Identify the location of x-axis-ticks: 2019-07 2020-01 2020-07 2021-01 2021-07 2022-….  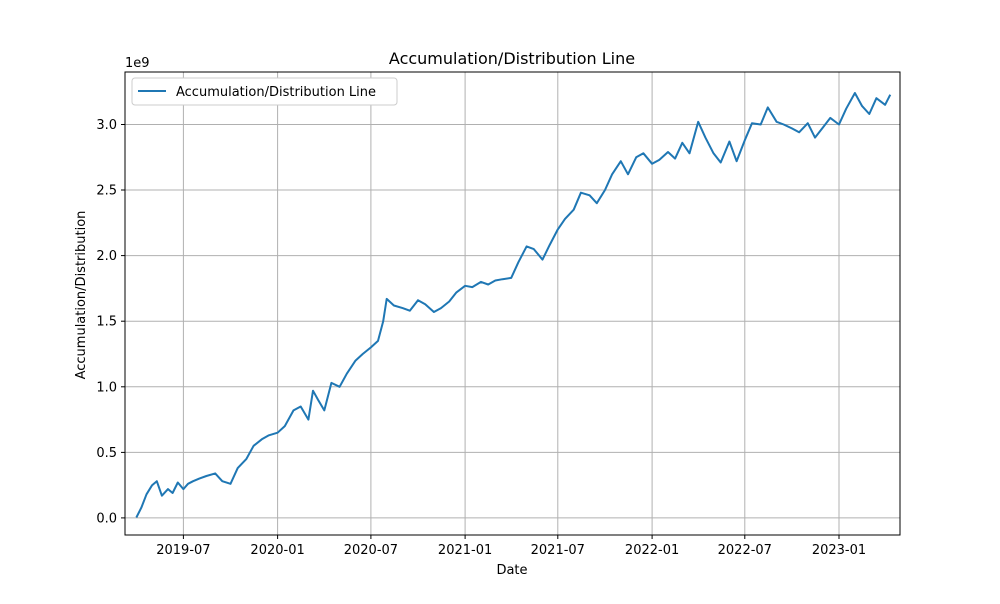
(511, 546).